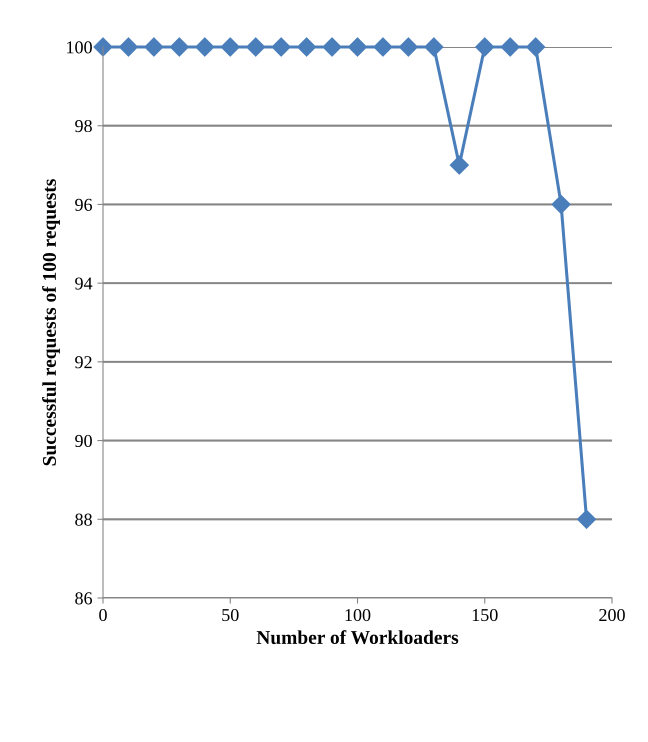  Describe the element at coordinates (83, 362) in the screenshot. I see `y-tick-label: 92` at that location.